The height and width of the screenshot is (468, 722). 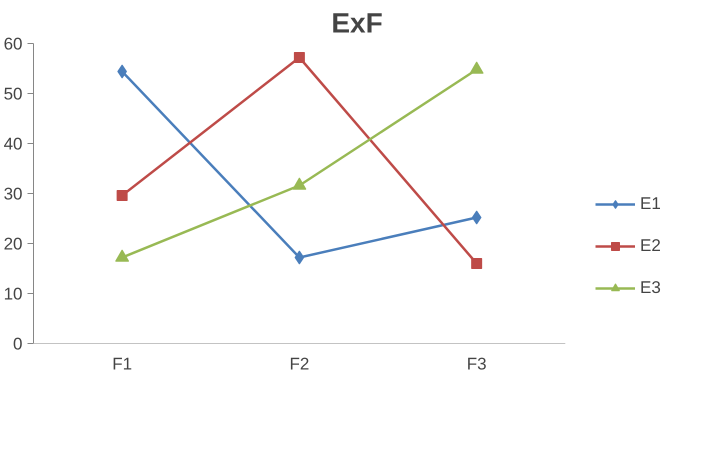 I want to click on x-tick-label: F2, so click(x=299, y=364).